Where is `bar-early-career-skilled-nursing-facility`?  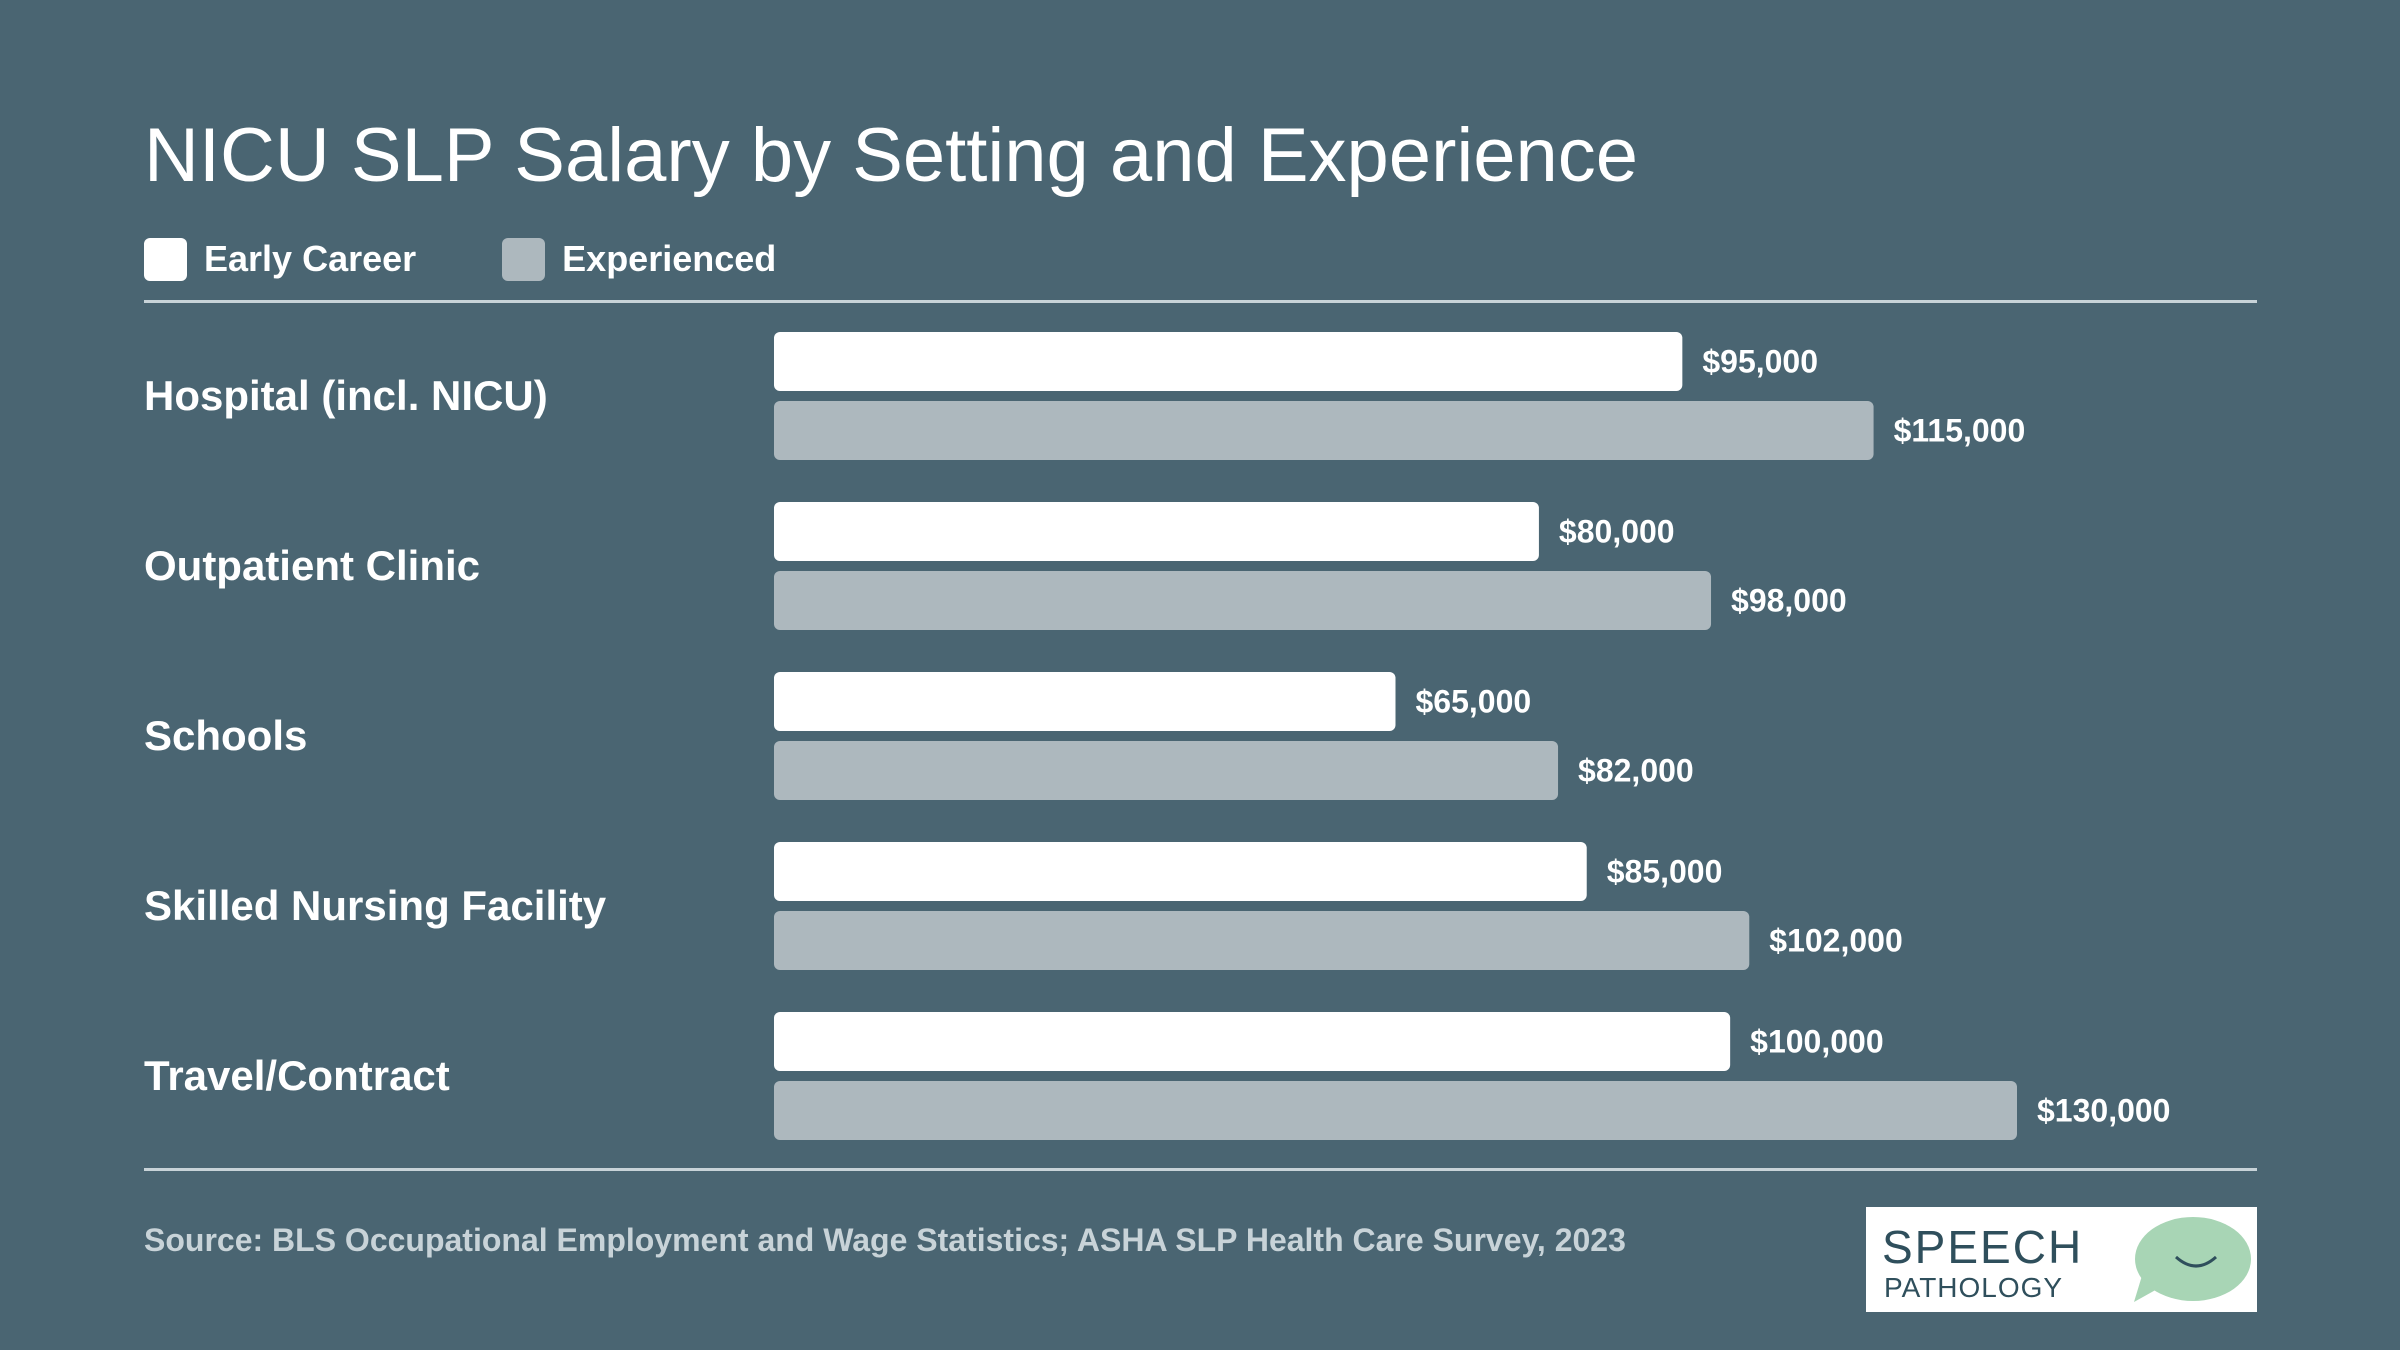 bar-early-career-skilled-nursing-facility is located at coordinates (1180, 871).